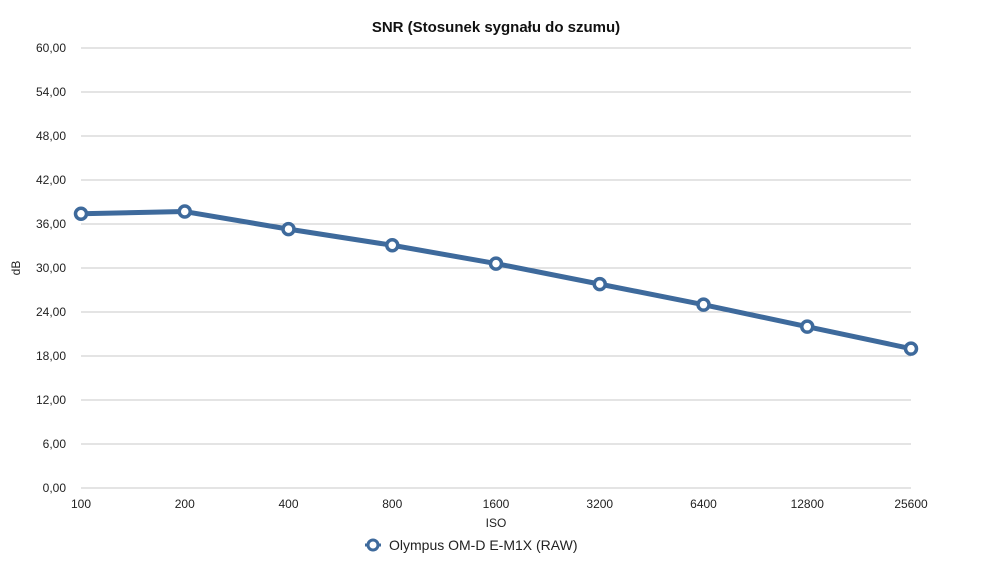 The image size is (993, 571). What do you see at coordinates (51, 400) in the screenshot?
I see `y-tick-label: 12,00` at bounding box center [51, 400].